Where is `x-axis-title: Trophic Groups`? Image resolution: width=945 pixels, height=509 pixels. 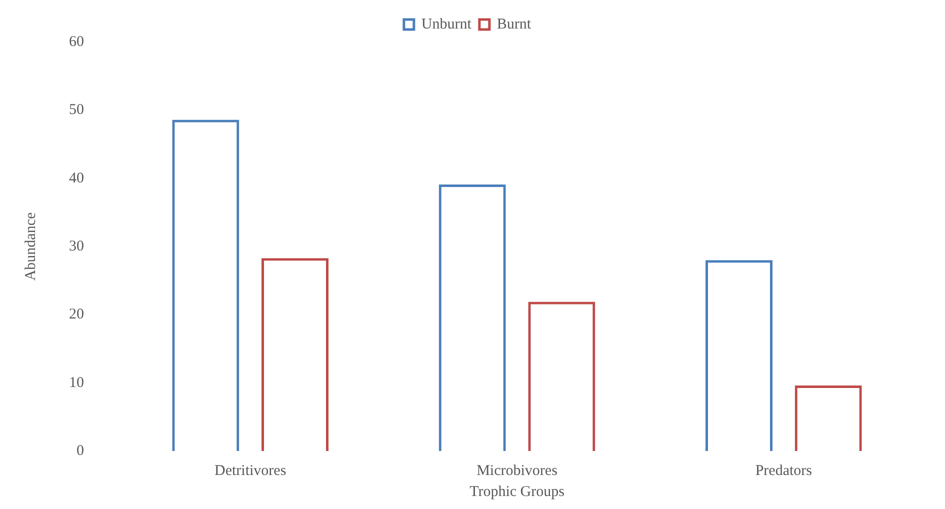 x-axis-title: Trophic Groups is located at coordinates (517, 492).